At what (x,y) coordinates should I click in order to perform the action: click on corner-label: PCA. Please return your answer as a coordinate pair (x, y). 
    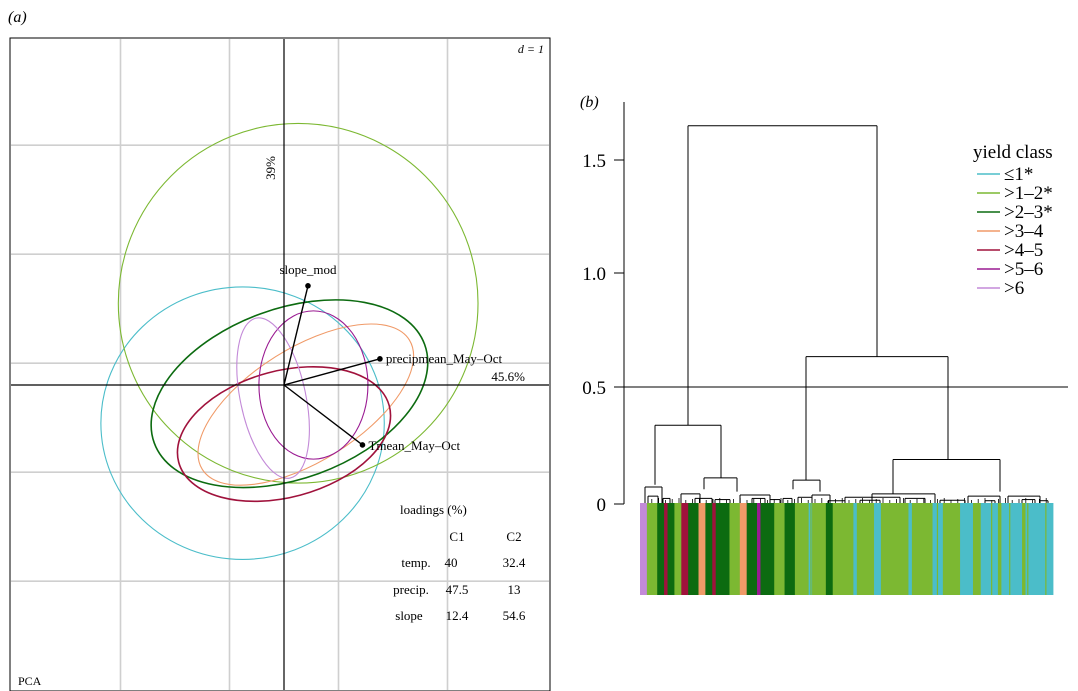
    Looking at the image, I should click on (30, 681).